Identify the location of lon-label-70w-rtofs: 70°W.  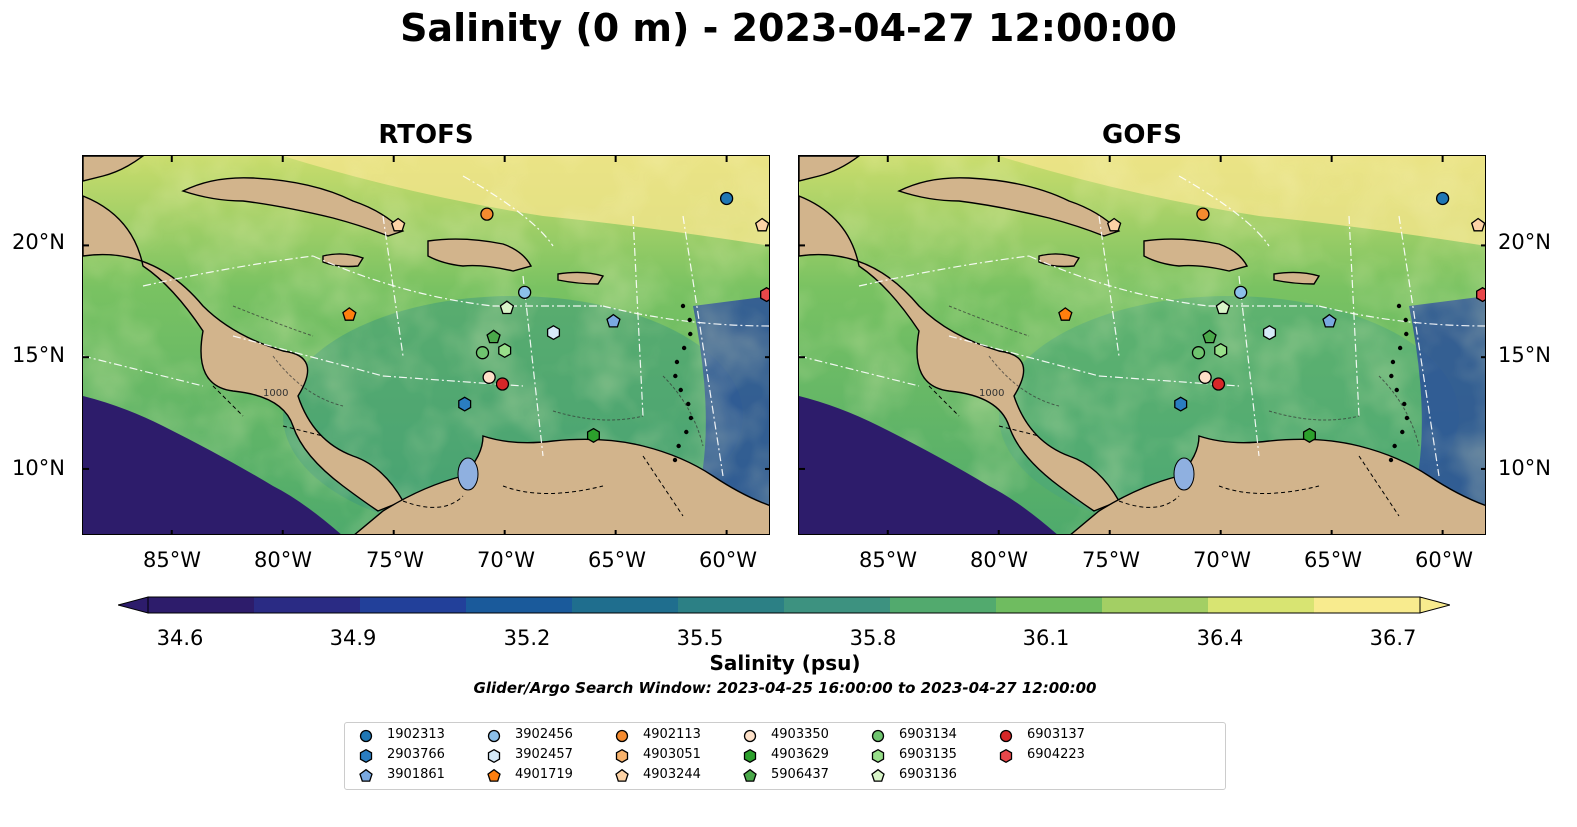
(506, 560).